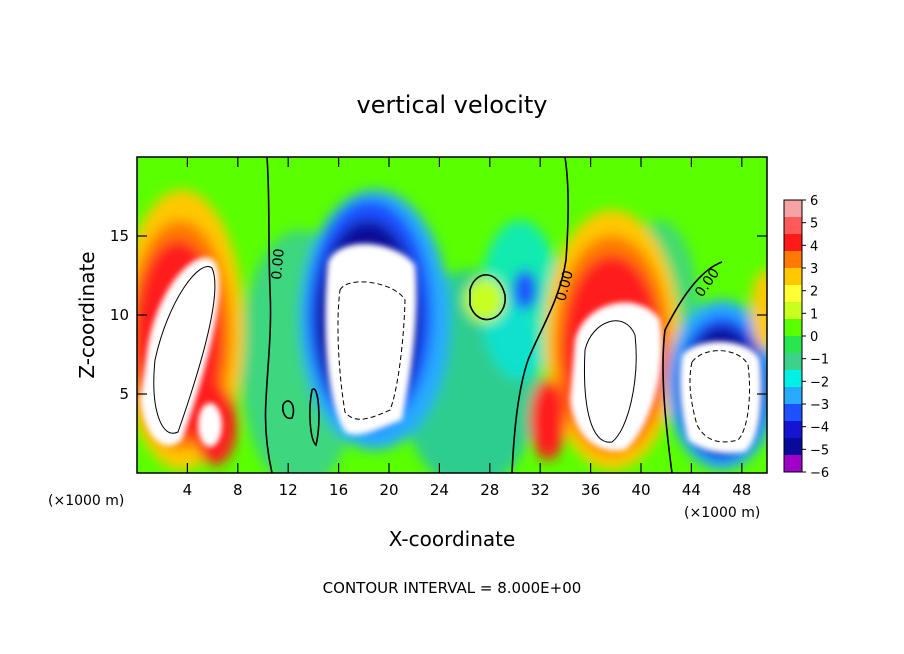 This screenshot has height=654, width=904. I want to click on x-tick-label: 32, so click(540, 490).